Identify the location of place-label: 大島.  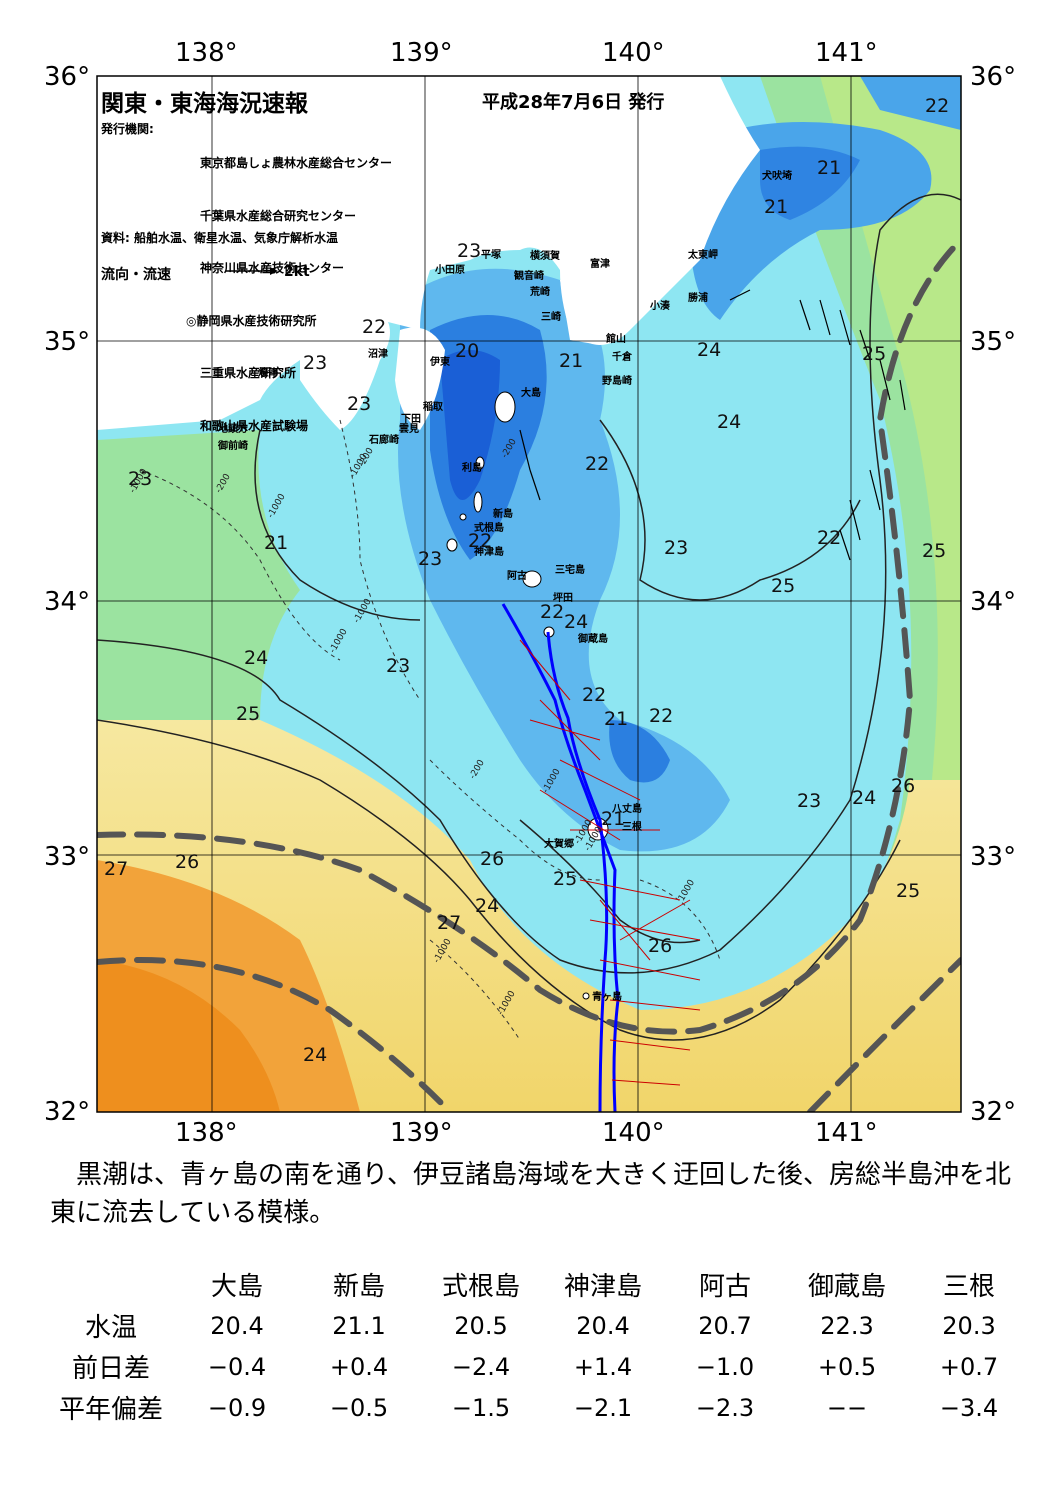
(531, 393).